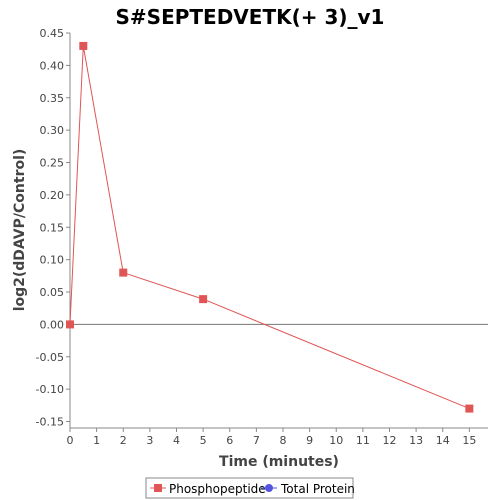 The image size is (500, 500). What do you see at coordinates (149, 440) in the screenshot?
I see `x-tick-label: 3` at bounding box center [149, 440].